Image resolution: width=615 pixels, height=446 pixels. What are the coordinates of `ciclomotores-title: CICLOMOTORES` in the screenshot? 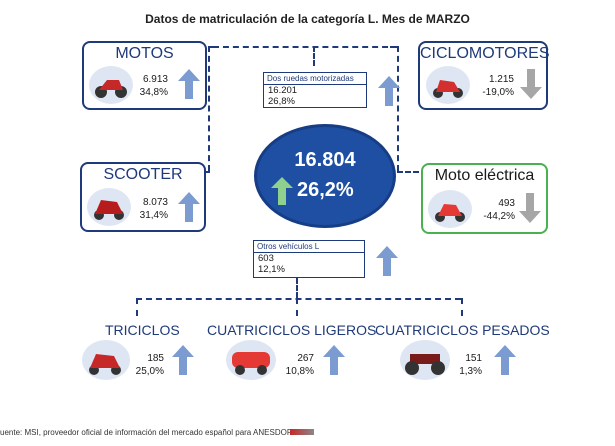 It's located at (485, 53).